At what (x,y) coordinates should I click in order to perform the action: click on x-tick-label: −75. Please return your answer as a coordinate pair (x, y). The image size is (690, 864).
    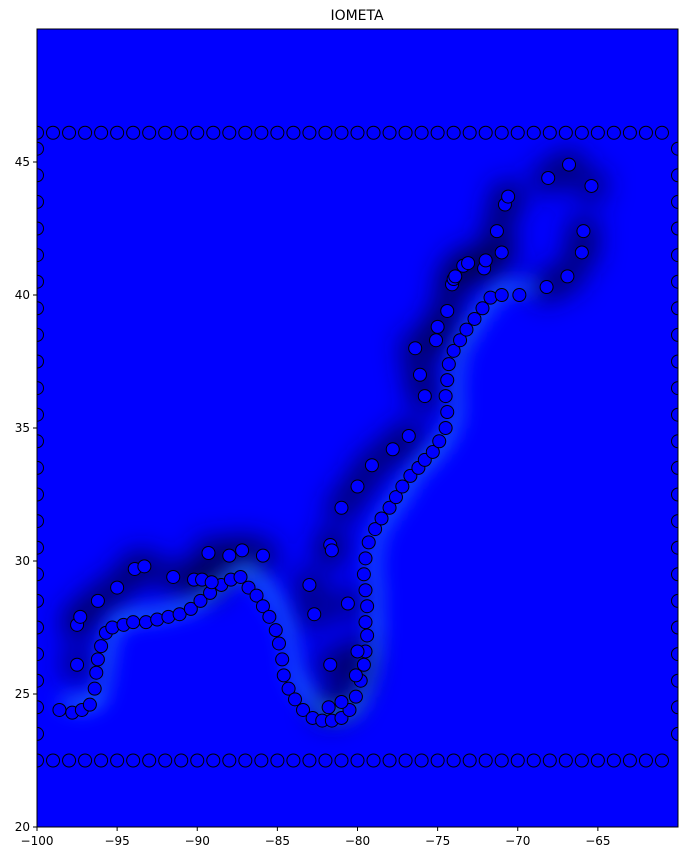
    Looking at the image, I should click on (437, 841).